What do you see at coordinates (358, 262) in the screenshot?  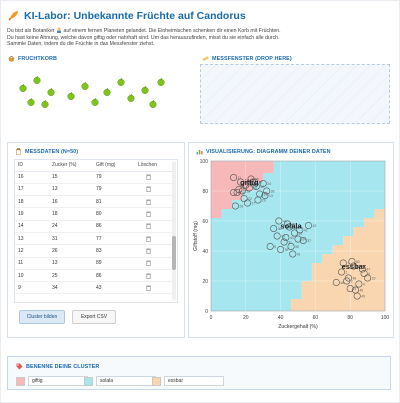 I see `data-point-label: 50` at bounding box center [358, 262].